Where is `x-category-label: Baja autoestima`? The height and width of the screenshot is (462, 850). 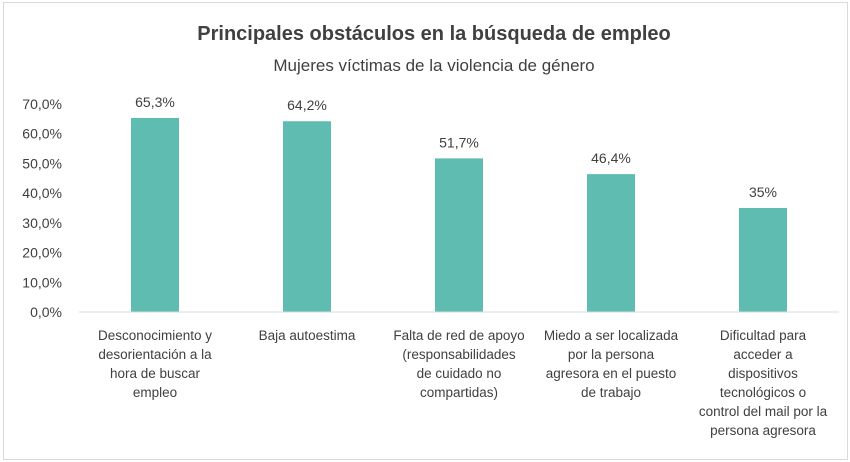
x-category-label: Baja autoestima is located at coordinates (307, 335).